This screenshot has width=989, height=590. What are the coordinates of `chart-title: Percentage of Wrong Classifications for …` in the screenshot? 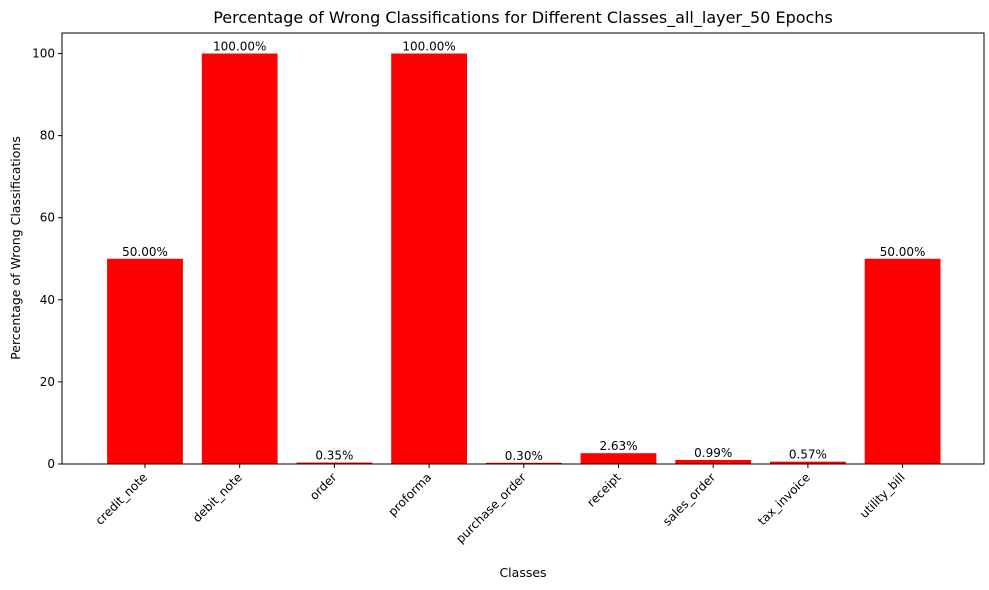 It's located at (523, 18).